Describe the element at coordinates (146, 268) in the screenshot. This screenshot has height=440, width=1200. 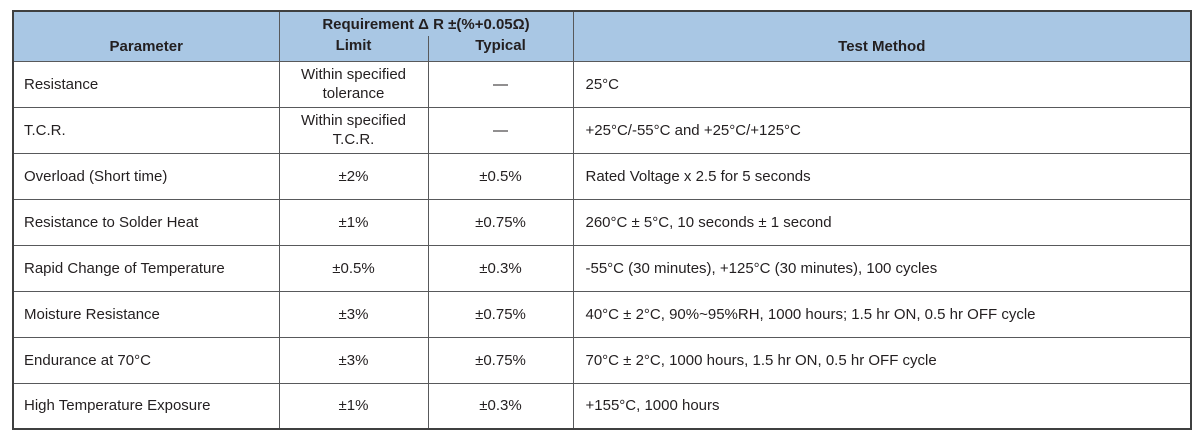
I see `cell-parameter: Rapid Change of Temperature` at that location.